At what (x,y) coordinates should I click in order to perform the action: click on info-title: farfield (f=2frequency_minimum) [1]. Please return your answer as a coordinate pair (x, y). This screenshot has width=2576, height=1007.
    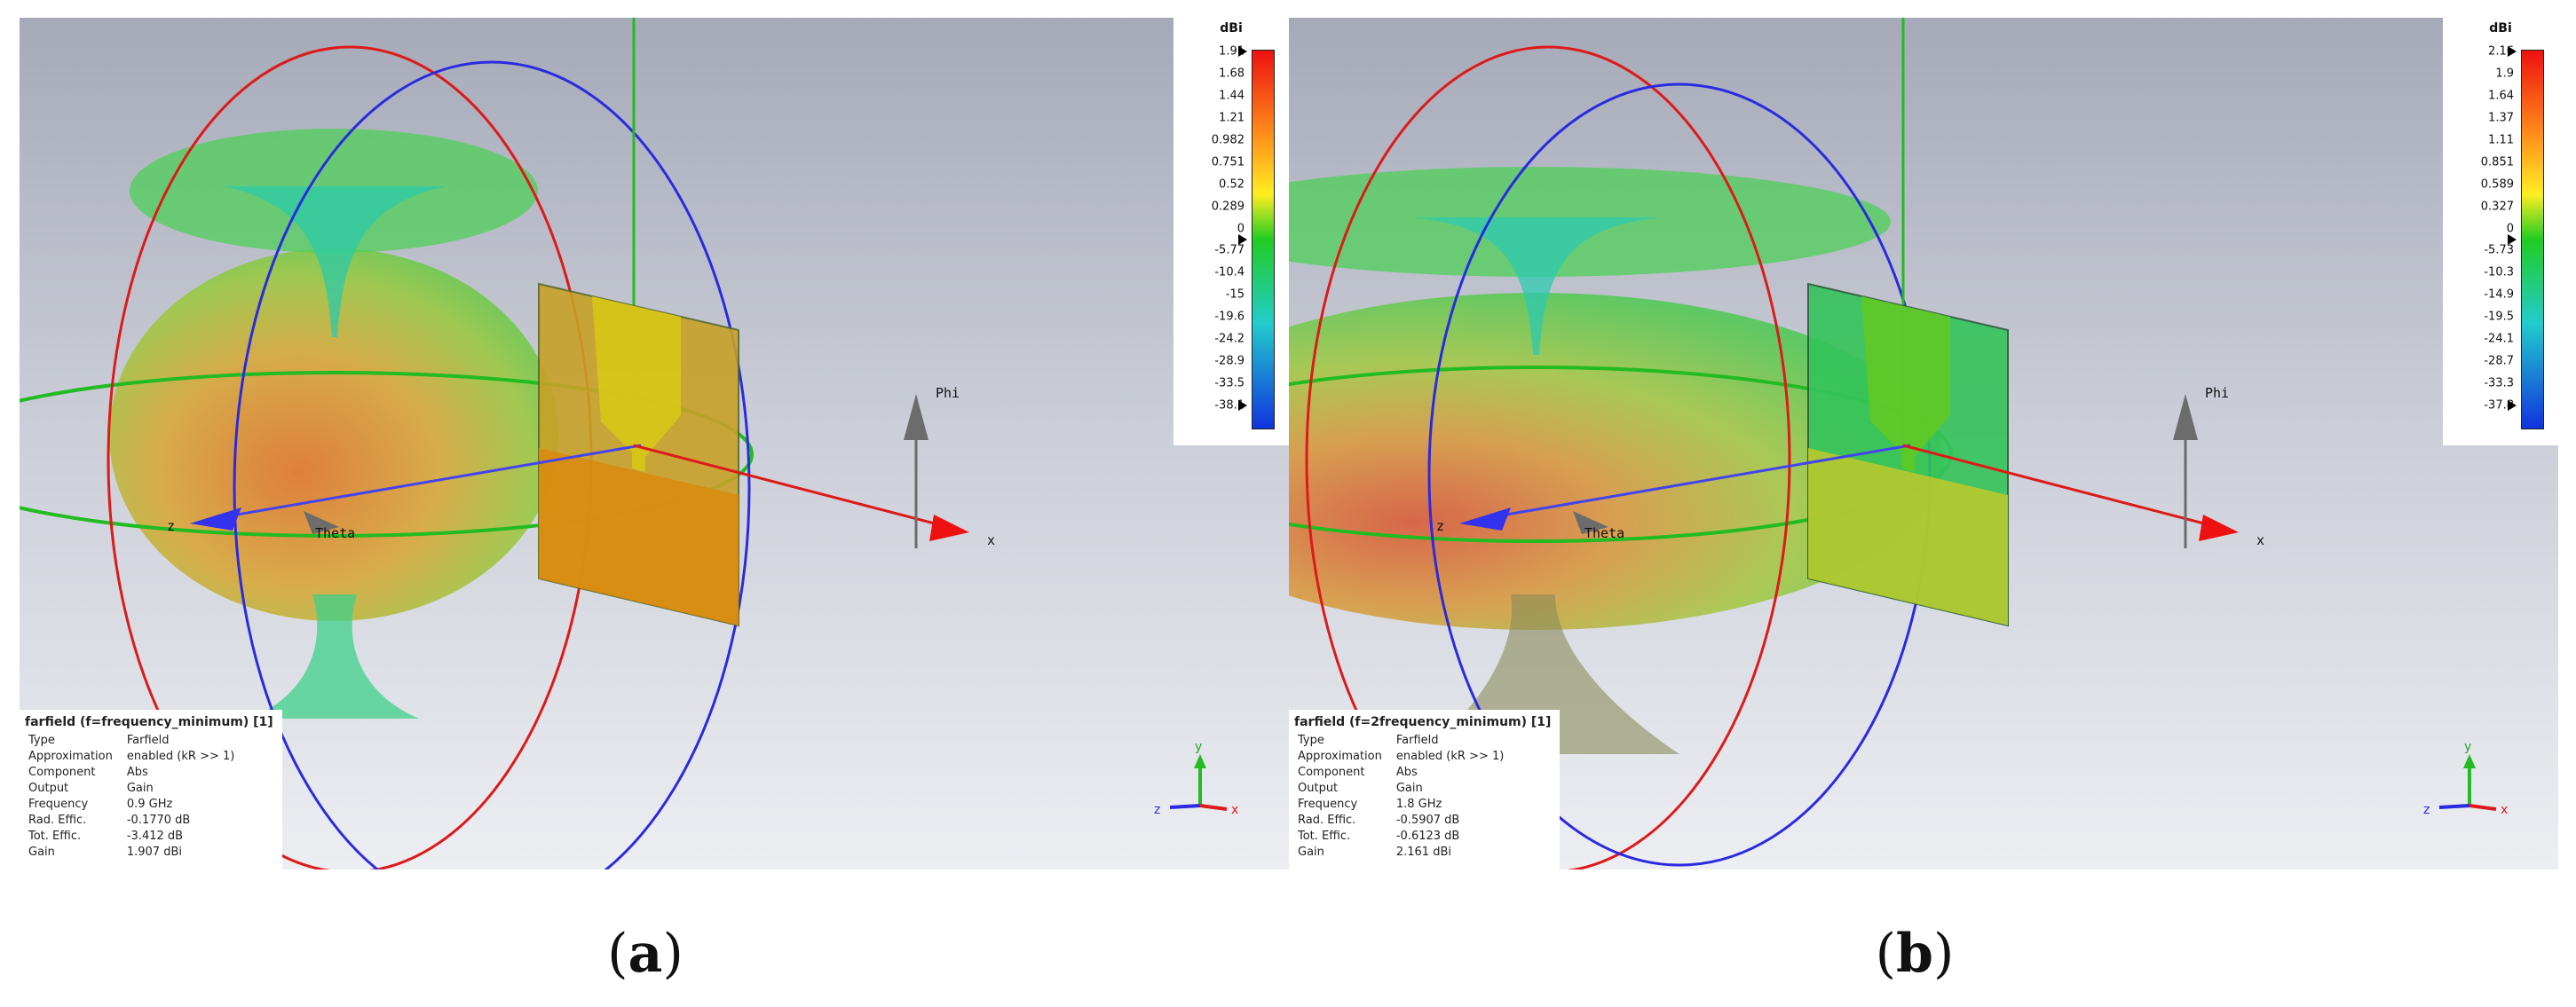
    Looking at the image, I should click on (1423, 722).